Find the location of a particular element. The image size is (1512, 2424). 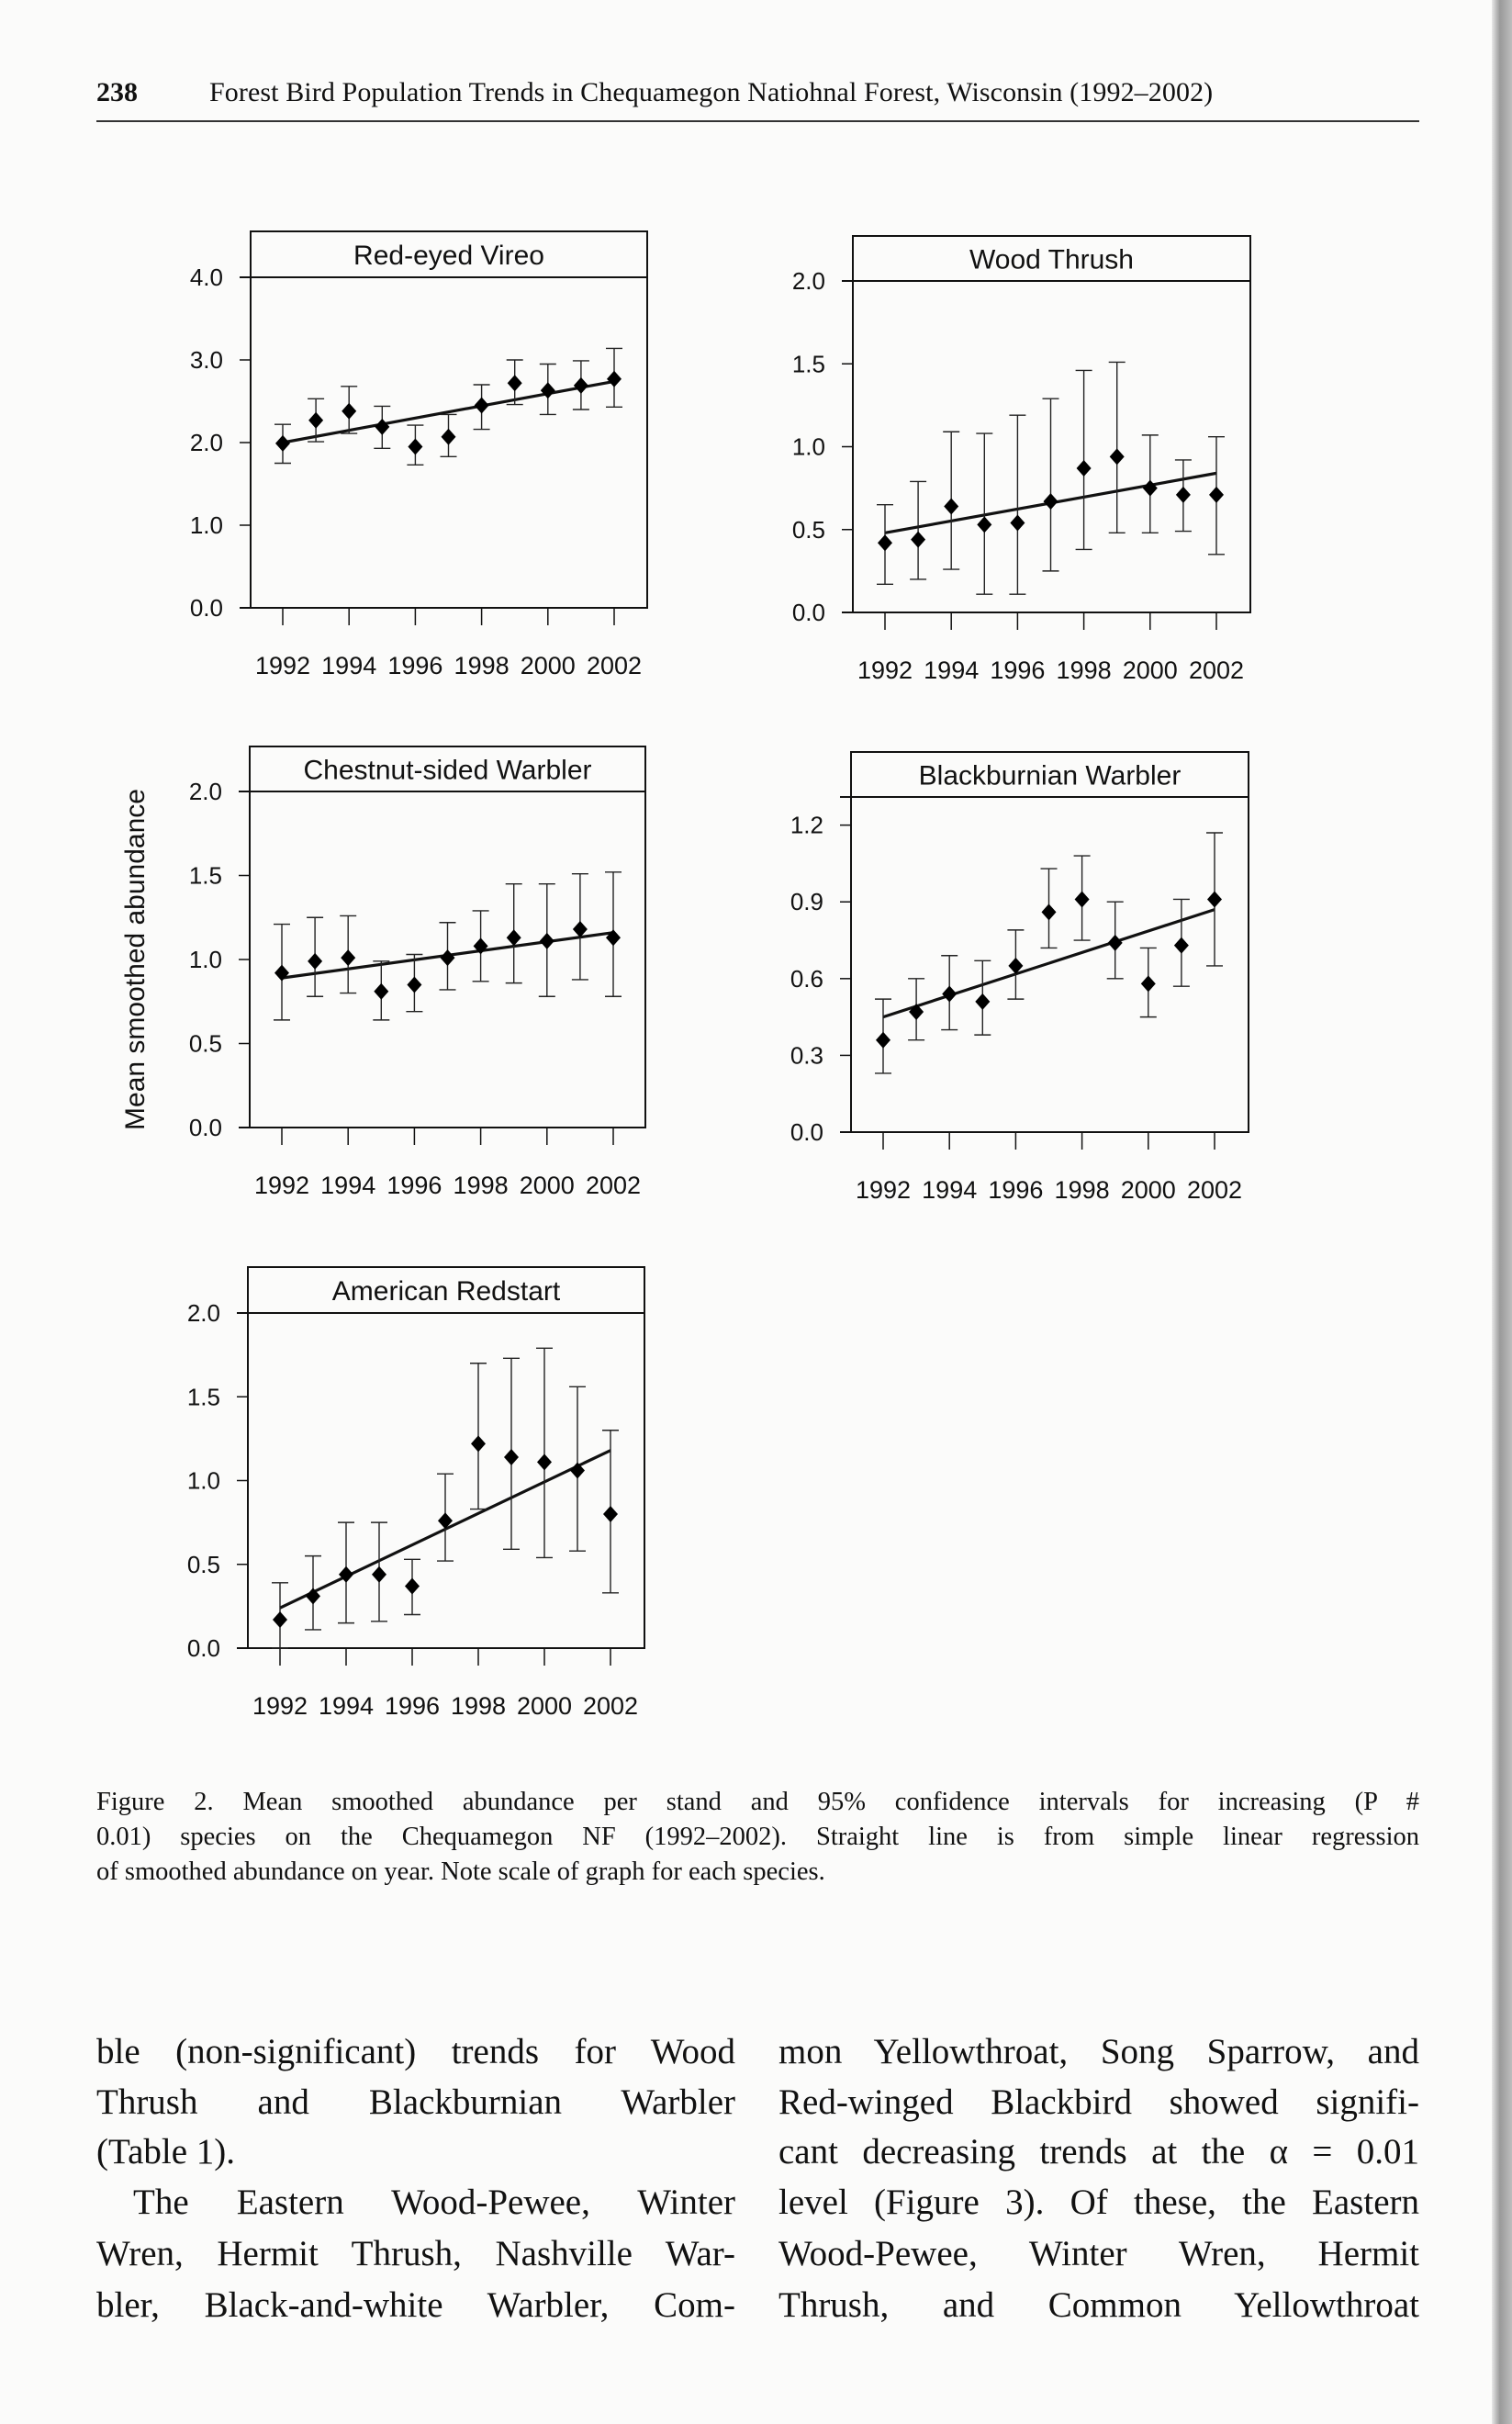

plot-frame is located at coordinates (1049, 942).